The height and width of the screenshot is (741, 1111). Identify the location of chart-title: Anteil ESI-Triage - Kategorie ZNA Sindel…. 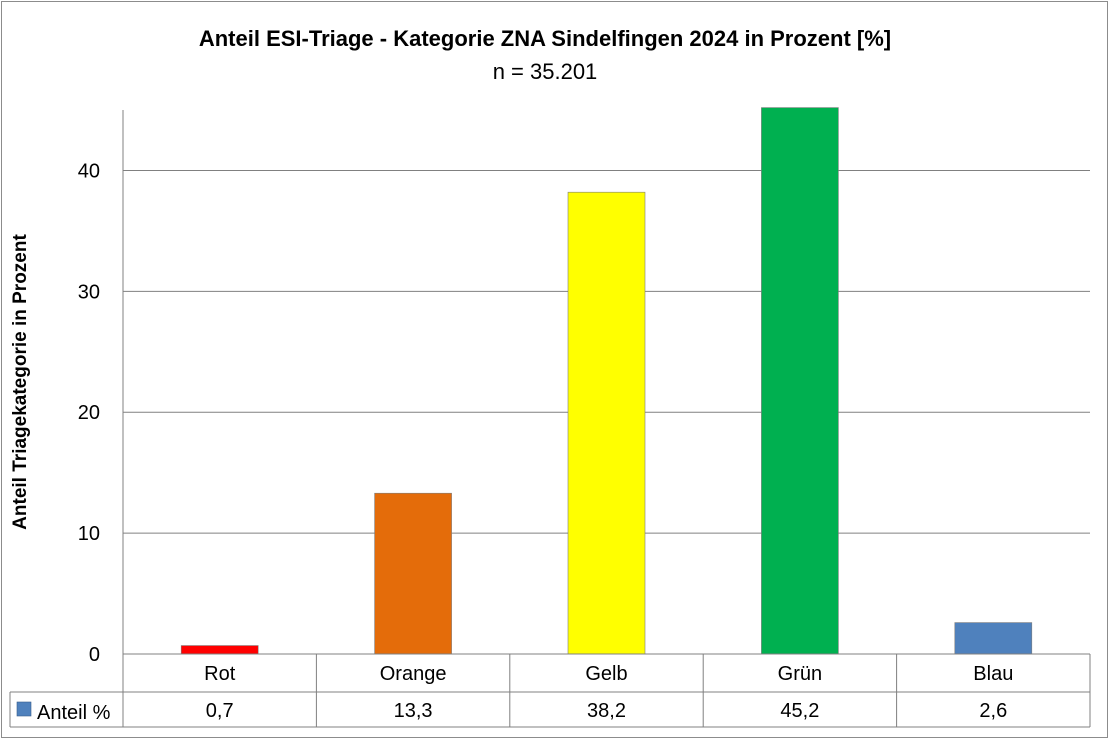
(545, 38).